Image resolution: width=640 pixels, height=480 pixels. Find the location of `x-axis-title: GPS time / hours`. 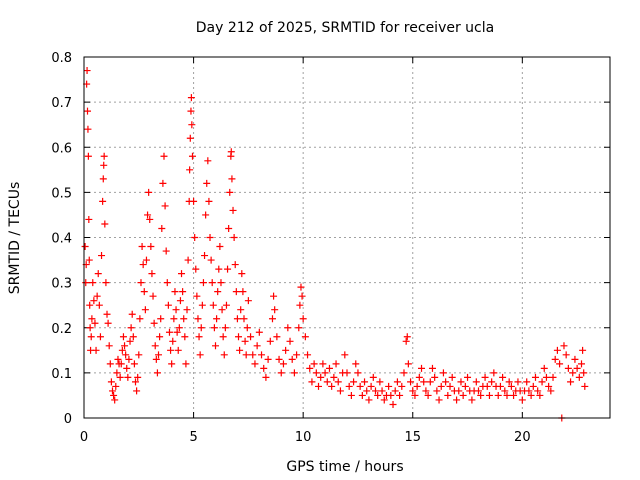

x-axis-title: GPS time / hours is located at coordinates (344, 467).